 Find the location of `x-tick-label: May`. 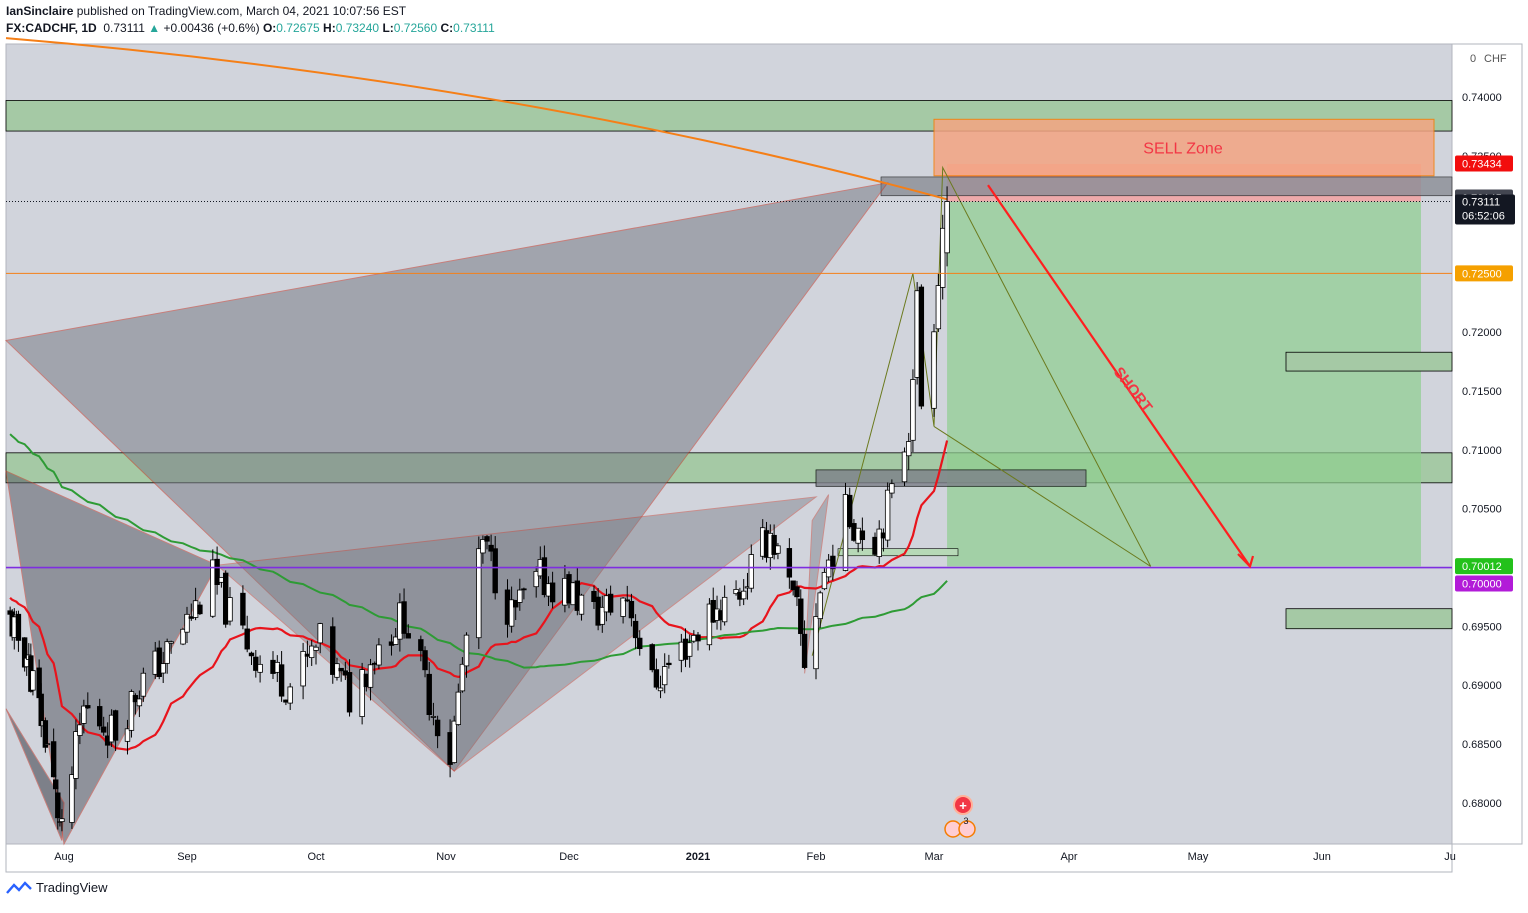

x-tick-label: May is located at coordinates (1198, 857).